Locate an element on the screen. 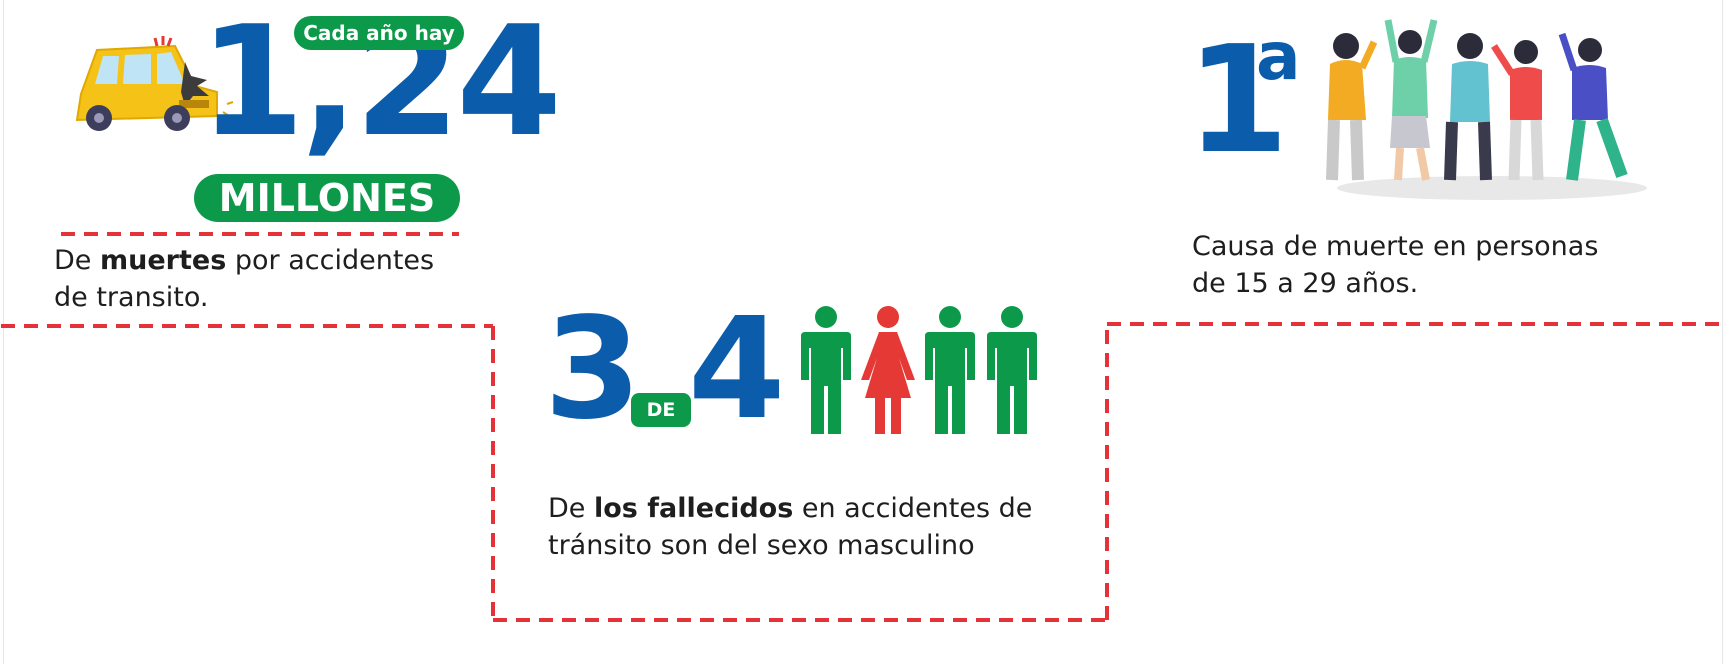 The height and width of the screenshot is (664, 1724). deaths-description: De muertes por accidentes de transito. is located at coordinates (244, 279).